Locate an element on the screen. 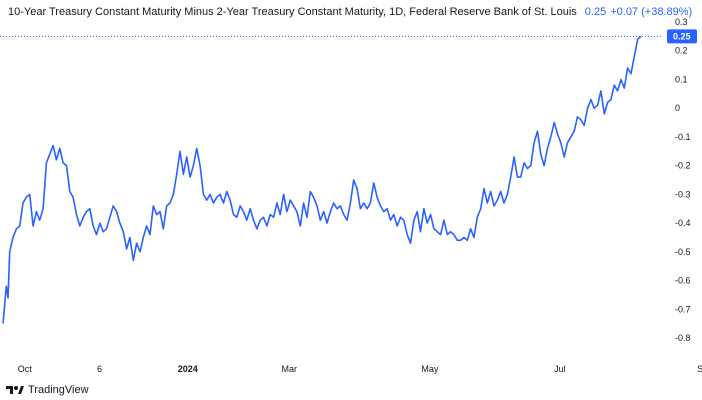  last-value-tag-bg is located at coordinates (682, 36).